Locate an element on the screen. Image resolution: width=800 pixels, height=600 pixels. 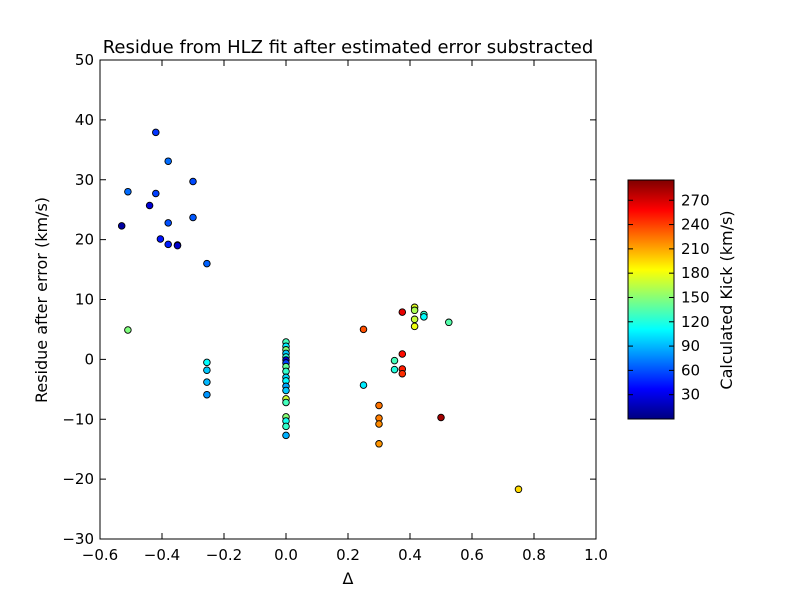
y-axis-label: Residue after error (km/s) is located at coordinates (41, 300).